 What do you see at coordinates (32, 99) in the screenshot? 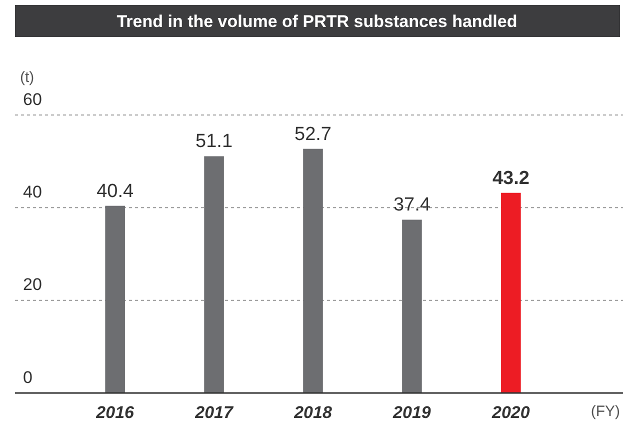
I see `y-tick-label: 60` at bounding box center [32, 99].